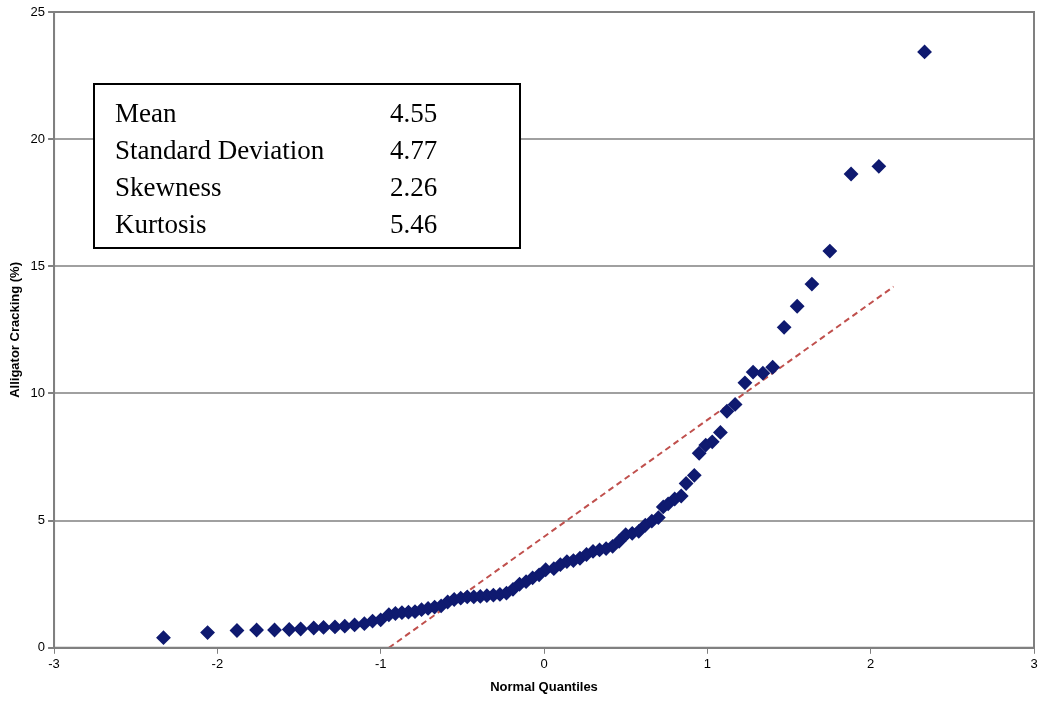  I want to click on y-tick-label: 20, so click(38, 138).